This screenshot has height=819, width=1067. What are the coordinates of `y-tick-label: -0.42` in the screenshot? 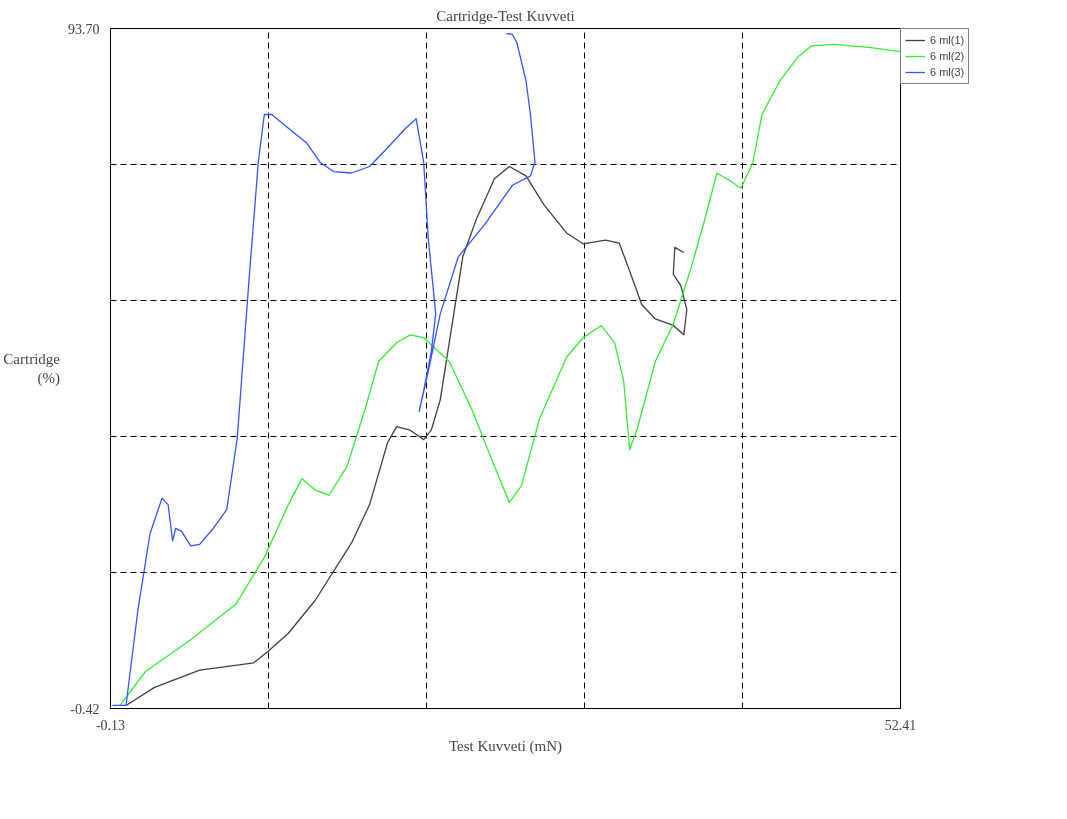 It's located at (85, 709).